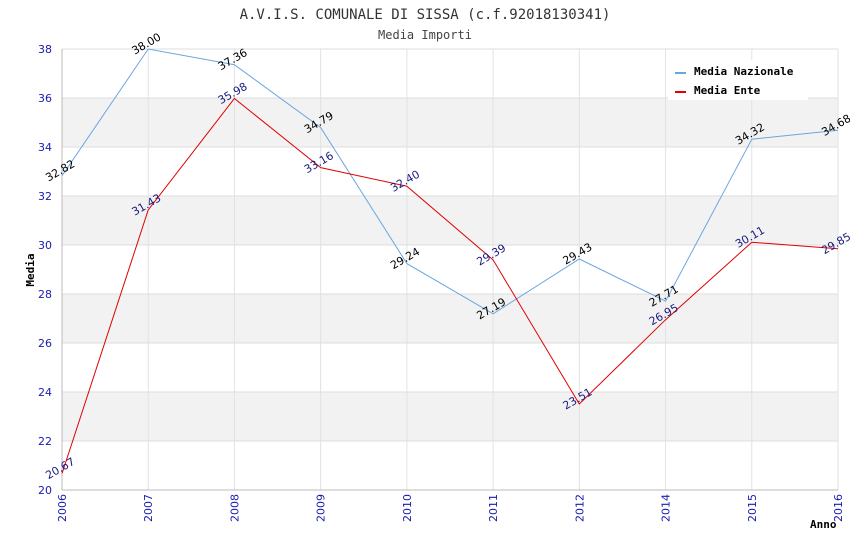  I want to click on y-tick-label: 34, so click(45, 147).